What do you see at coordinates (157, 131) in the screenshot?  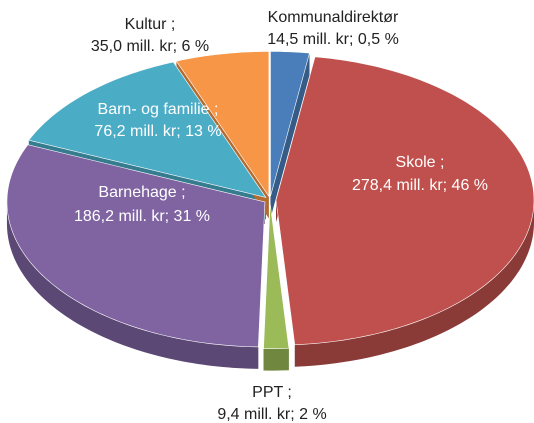 I see `slice-value-label: 76,2 mill. kr; 13 %` at bounding box center [157, 131].